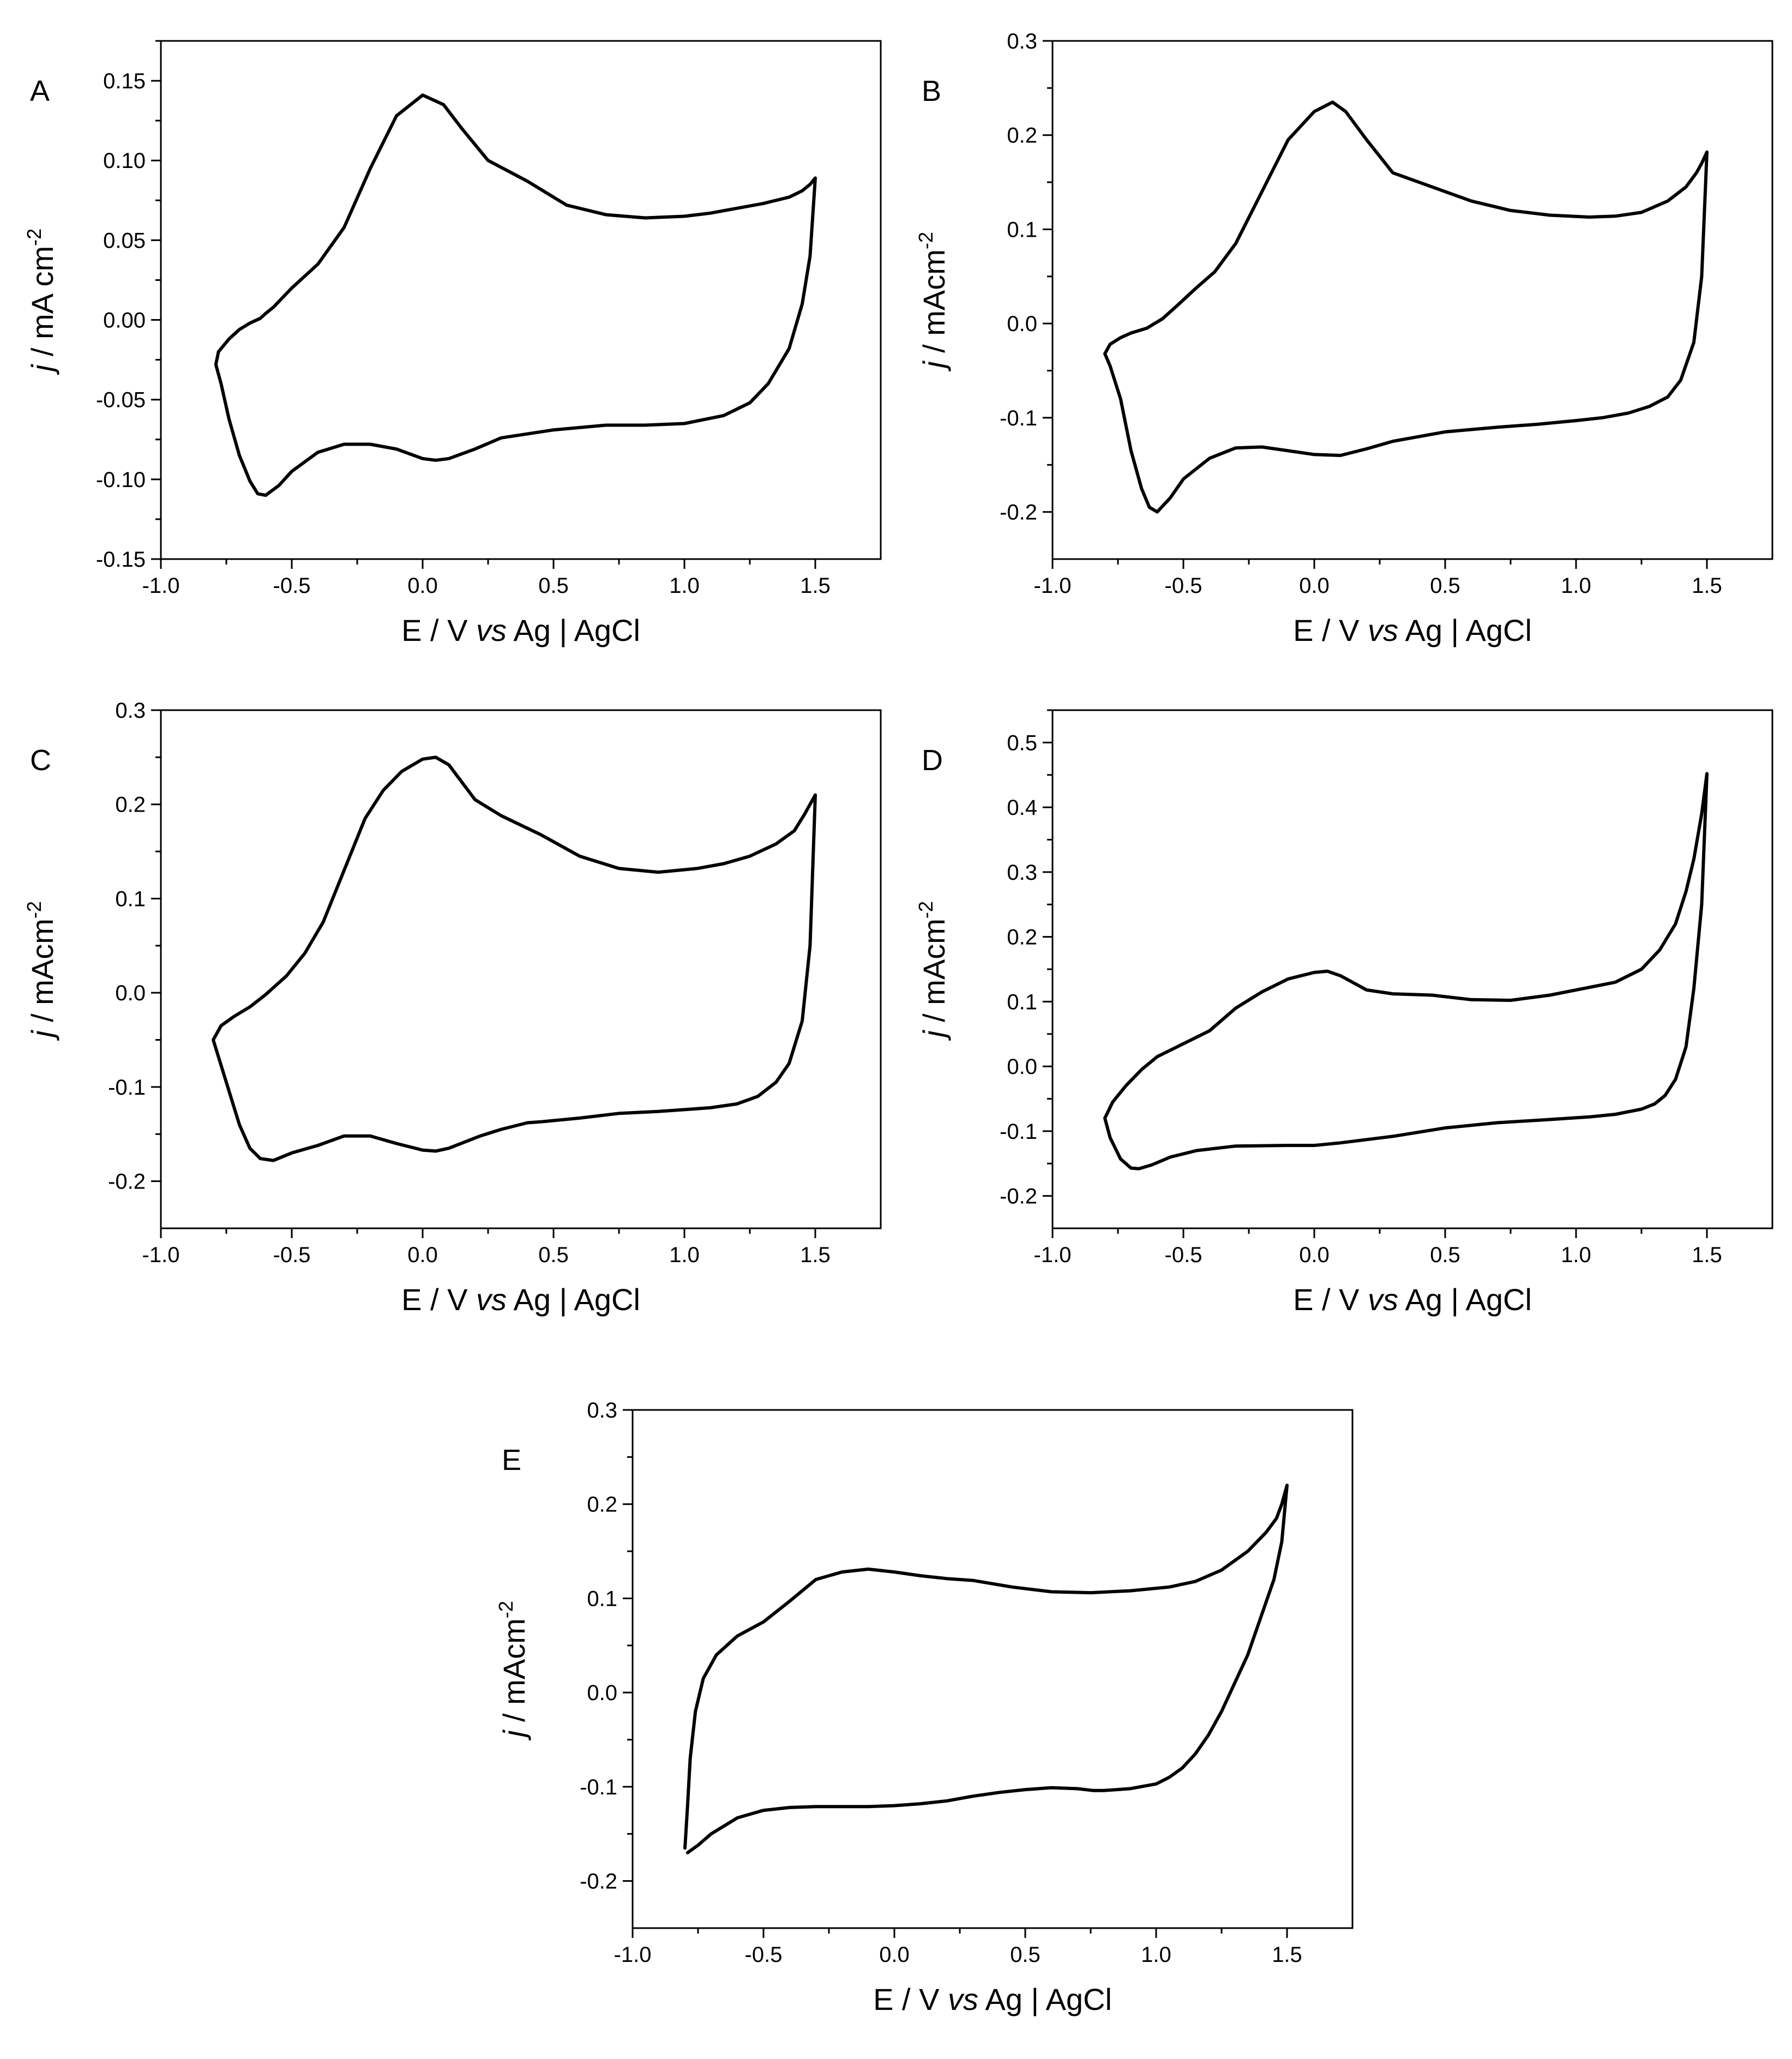  What do you see at coordinates (515, 295) in the screenshot?
I see `cv-curve-a` at bounding box center [515, 295].